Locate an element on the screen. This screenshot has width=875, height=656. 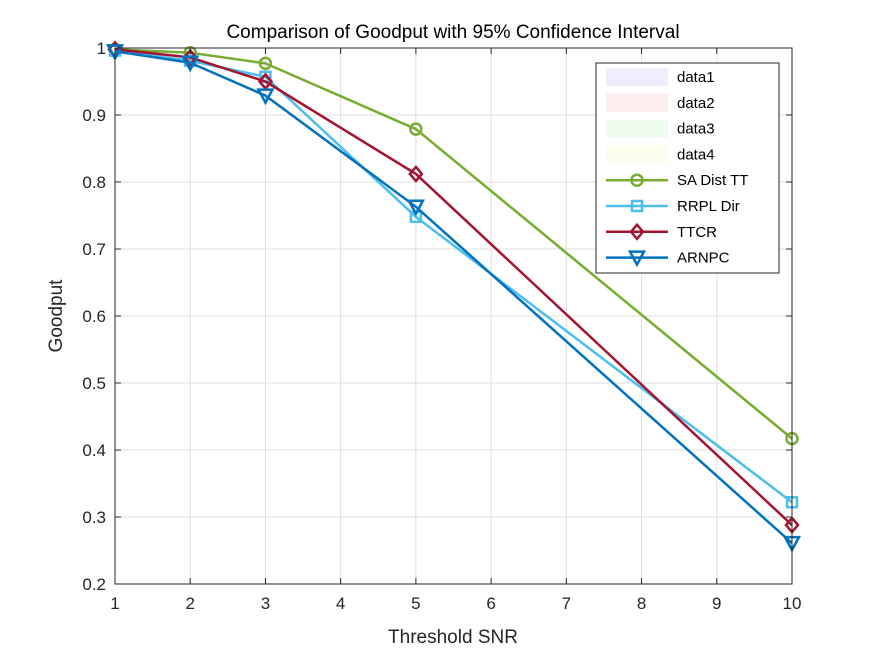
y-tick-label: 0.2 is located at coordinates (94, 584).